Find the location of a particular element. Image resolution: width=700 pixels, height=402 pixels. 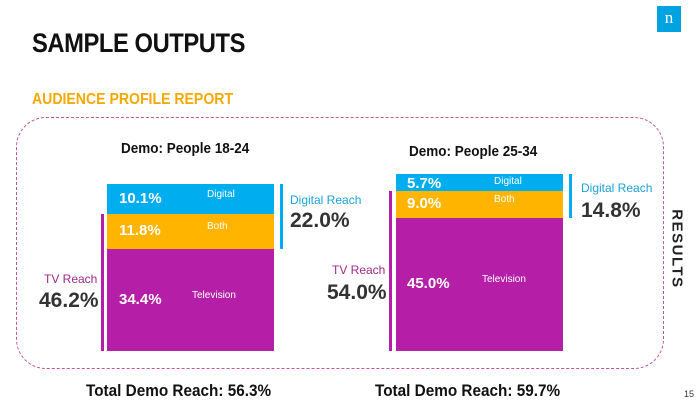

chart2-segment-both: 9.0% Both is located at coordinates (479, 204).